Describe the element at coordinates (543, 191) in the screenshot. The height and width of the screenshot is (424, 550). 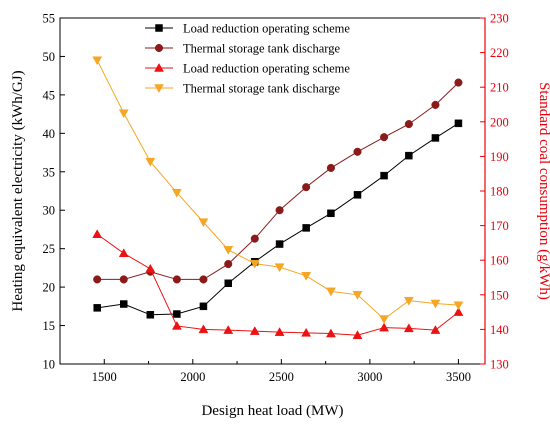
I see `y-axis-right-title: Standard coal consumption (g/kWh)` at that location.